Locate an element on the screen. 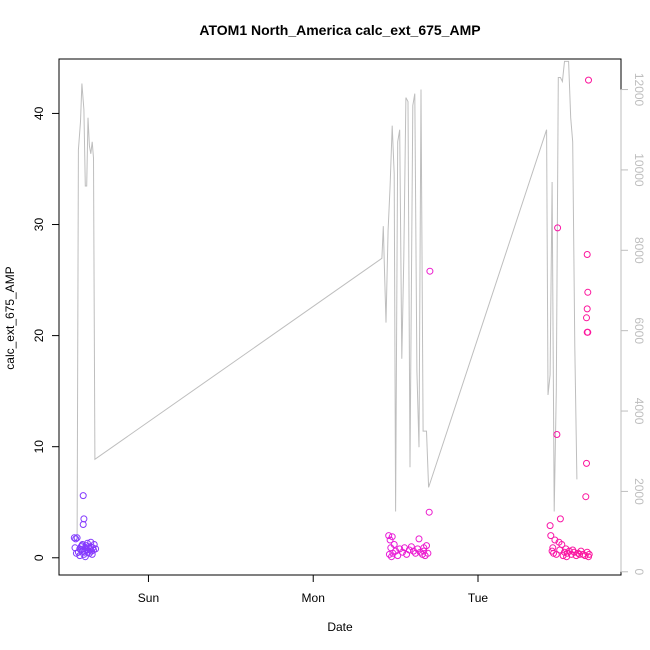  x-axis: Sun Mon Tue is located at coordinates (313, 589).